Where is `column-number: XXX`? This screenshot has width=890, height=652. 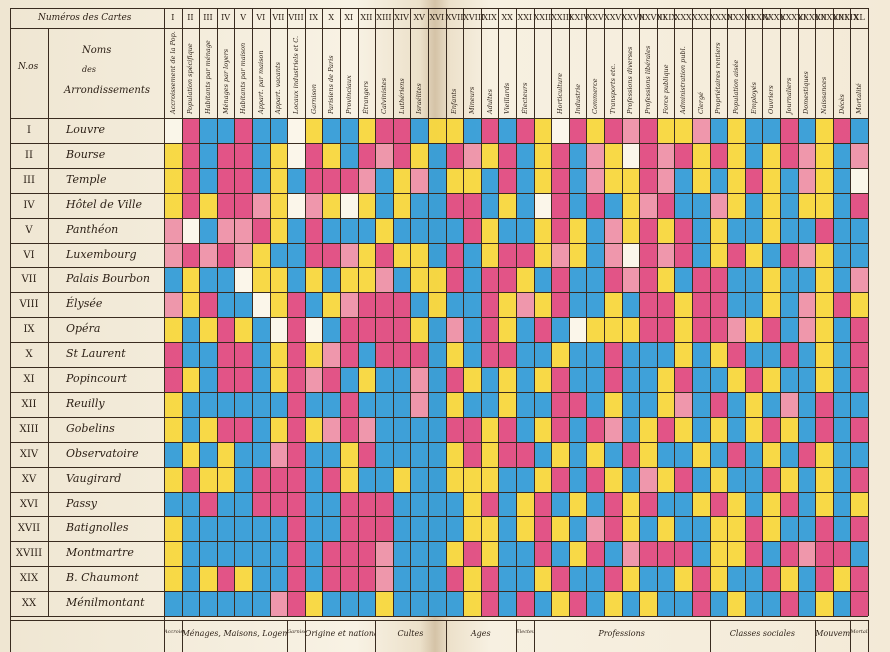
column-number: XXX is located at coordinates (683, 17).